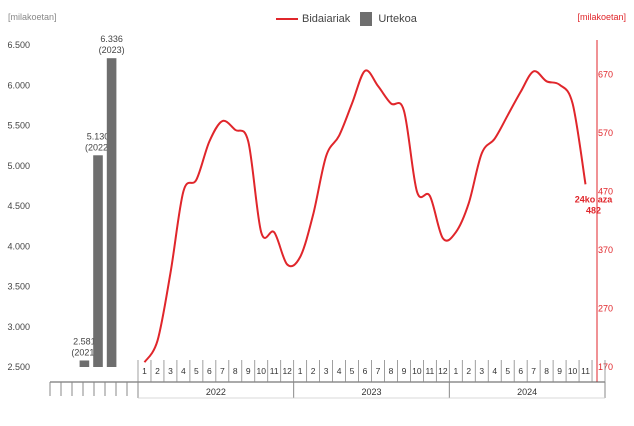 This screenshot has width=634, height=426. What do you see at coordinates (84, 341) in the screenshot?
I see `bar-value-label: 2.581` at bounding box center [84, 341].